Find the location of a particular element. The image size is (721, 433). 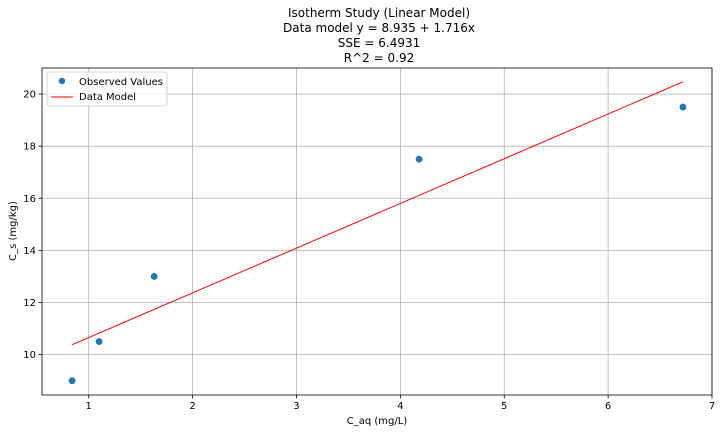

y-tick-label: 14 is located at coordinates (29, 251).